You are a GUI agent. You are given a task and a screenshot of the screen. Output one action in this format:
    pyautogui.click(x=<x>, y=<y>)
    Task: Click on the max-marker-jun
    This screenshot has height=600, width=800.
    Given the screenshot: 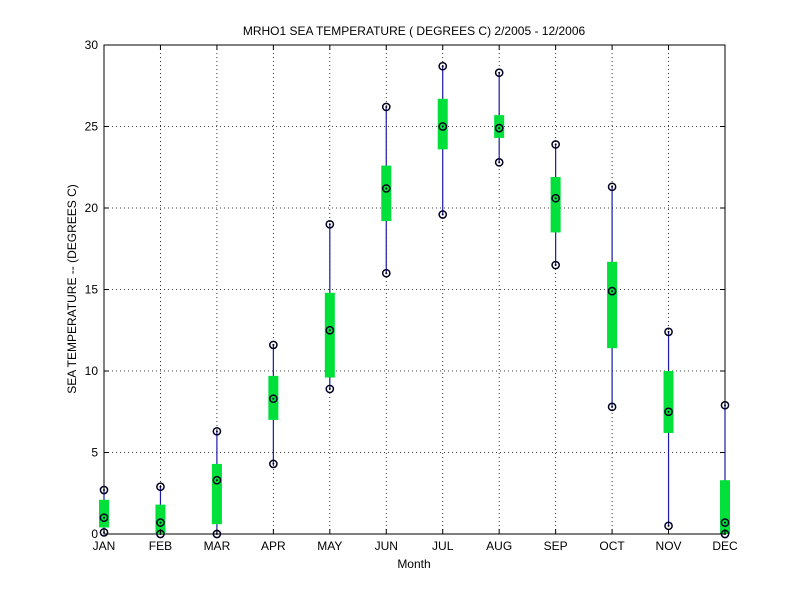 What is the action you would take?
    pyautogui.click(x=386, y=107)
    